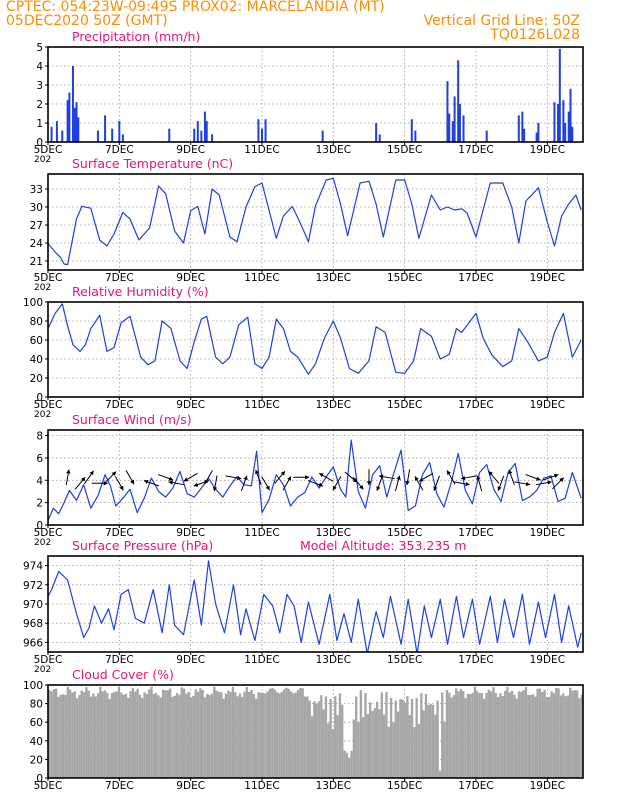  What do you see at coordinates (547, 278) in the screenshot?
I see `x-tick-label: 19DEC` at bounding box center [547, 278].